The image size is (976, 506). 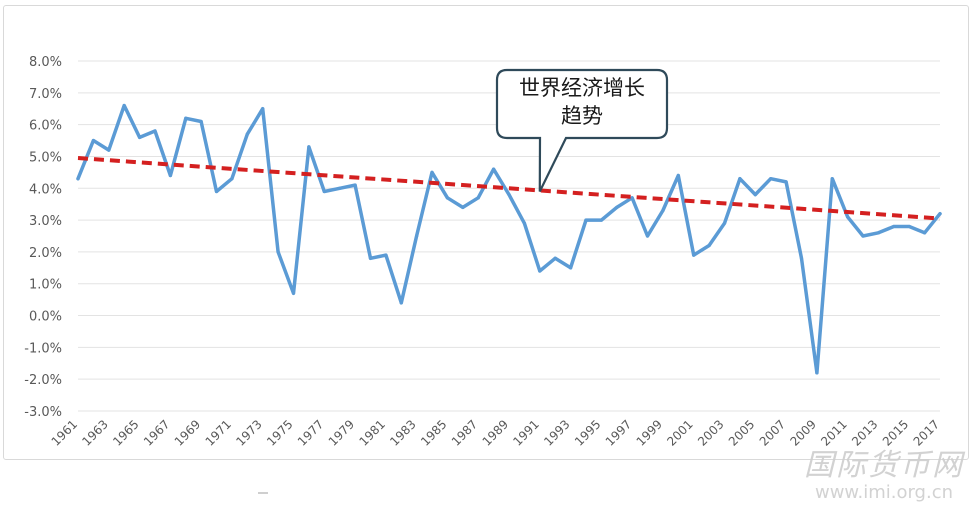 What do you see at coordinates (45, 285) in the screenshot?
I see `y-tick-label: 1.0%` at bounding box center [45, 285].